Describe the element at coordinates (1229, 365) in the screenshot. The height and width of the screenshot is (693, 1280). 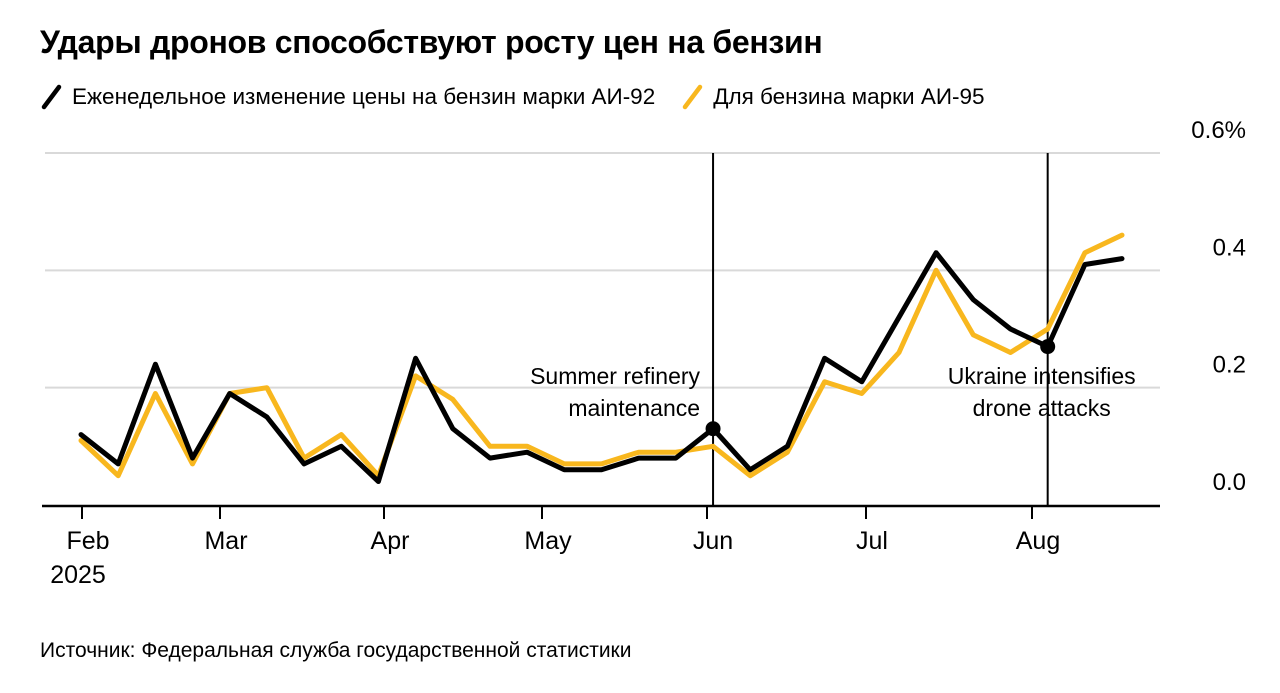
I see `y-tick-label-0.2: 0.2` at that location.